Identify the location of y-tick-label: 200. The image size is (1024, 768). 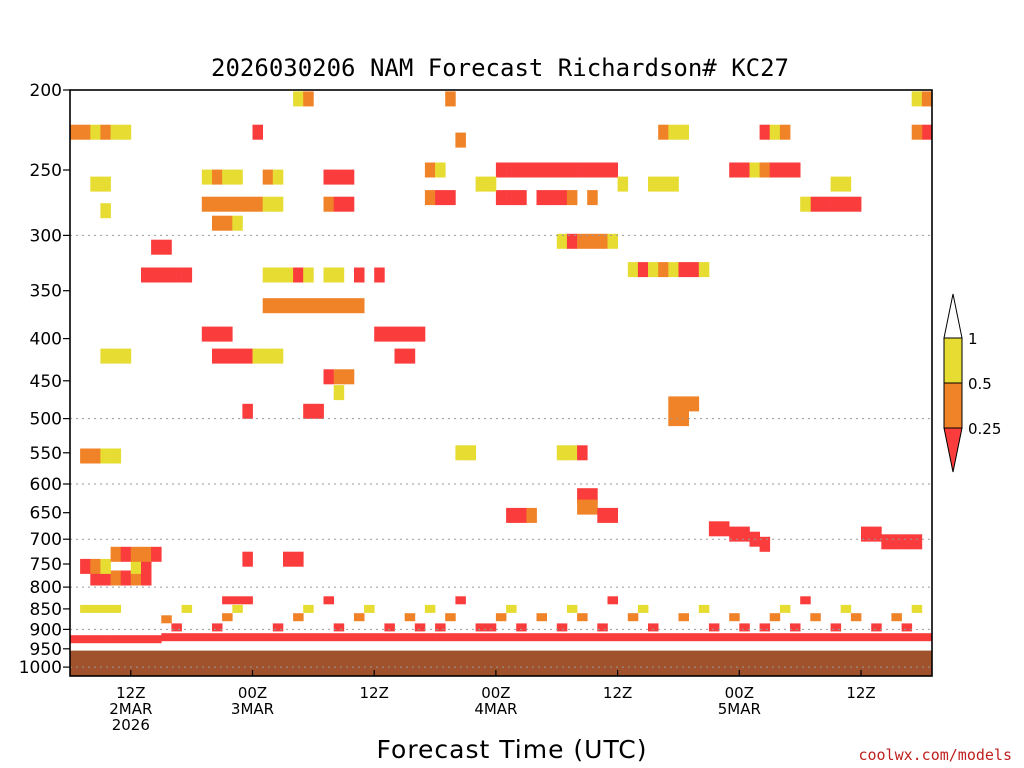
(46, 91).